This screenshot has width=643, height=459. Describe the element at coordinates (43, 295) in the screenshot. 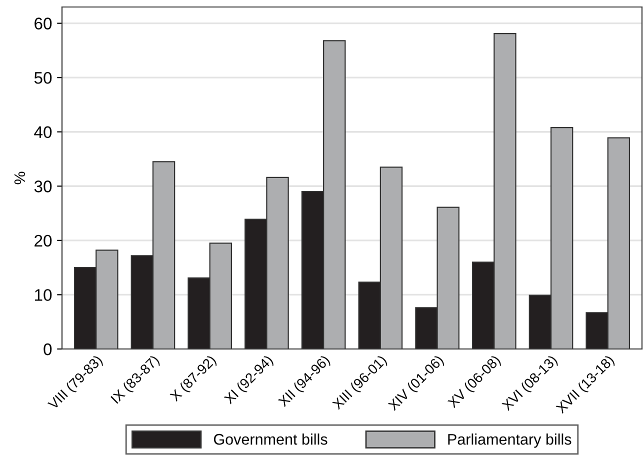

I see `y-tick-label: 10` at that location.